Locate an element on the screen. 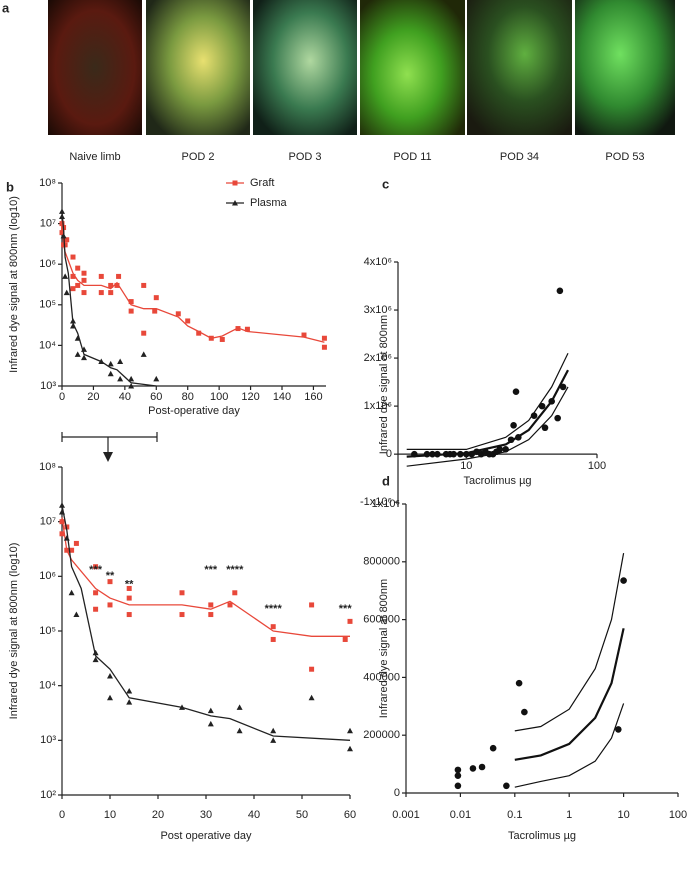 This screenshot has width=694, height=873. panel-label: d is located at coordinates (386, 480).